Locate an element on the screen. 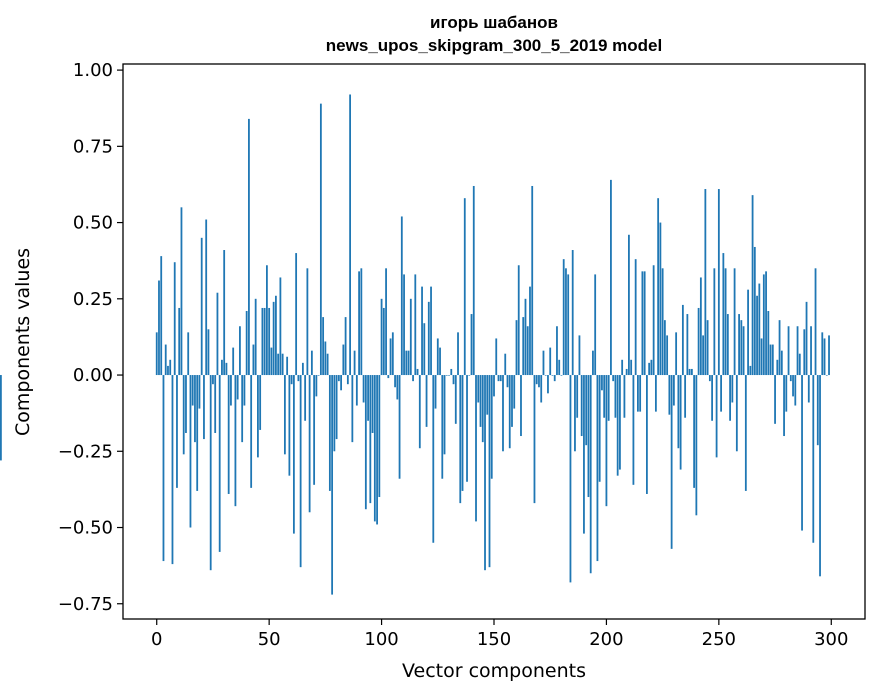  y-tick-label: 0.75 is located at coordinates (93, 146).